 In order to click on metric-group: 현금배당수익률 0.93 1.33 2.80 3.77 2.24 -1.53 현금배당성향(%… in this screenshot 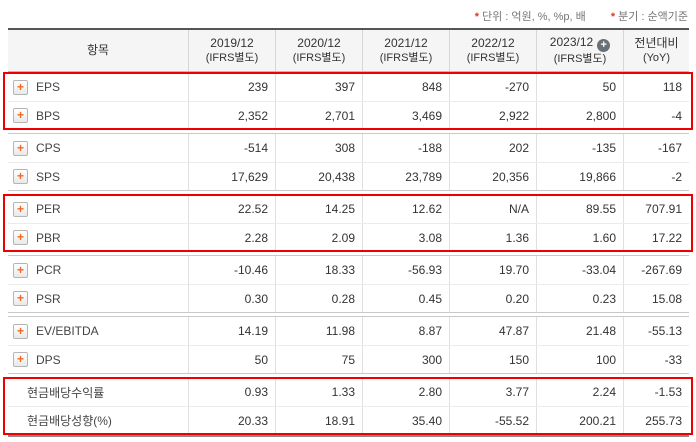, I will do `click(348, 406)`.